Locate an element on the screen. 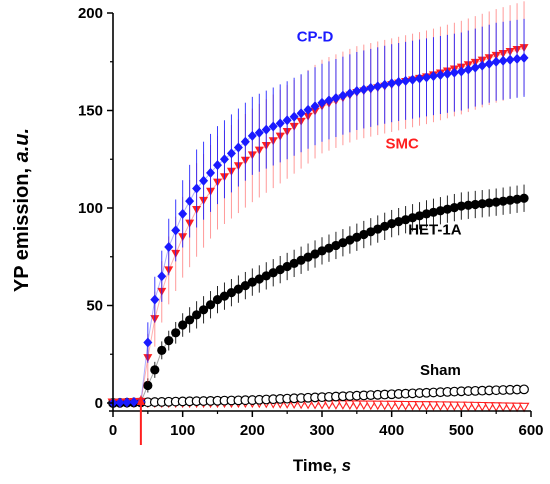 This screenshot has width=550, height=484. y-axis-title-main: YP emission, is located at coordinates (22, 227).